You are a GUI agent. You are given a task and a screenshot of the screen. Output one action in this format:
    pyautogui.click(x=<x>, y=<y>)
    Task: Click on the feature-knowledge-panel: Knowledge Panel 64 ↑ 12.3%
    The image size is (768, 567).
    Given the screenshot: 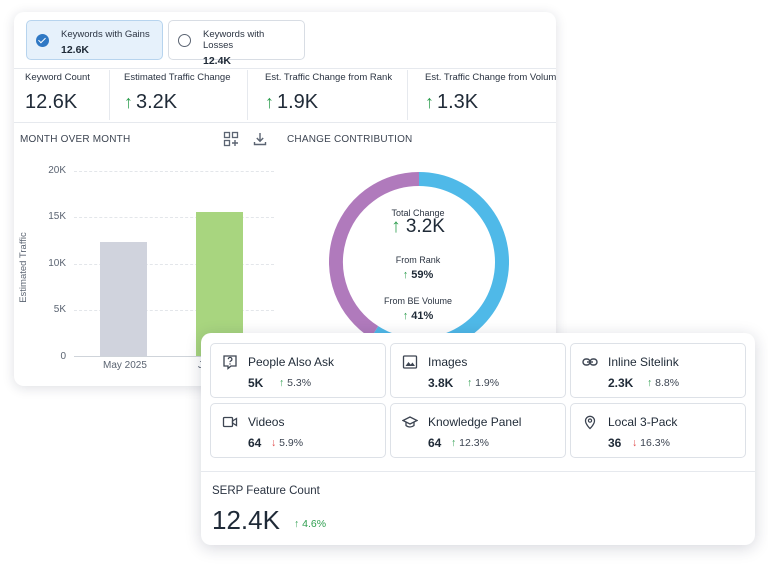 What is the action you would take?
    pyautogui.click(x=478, y=430)
    